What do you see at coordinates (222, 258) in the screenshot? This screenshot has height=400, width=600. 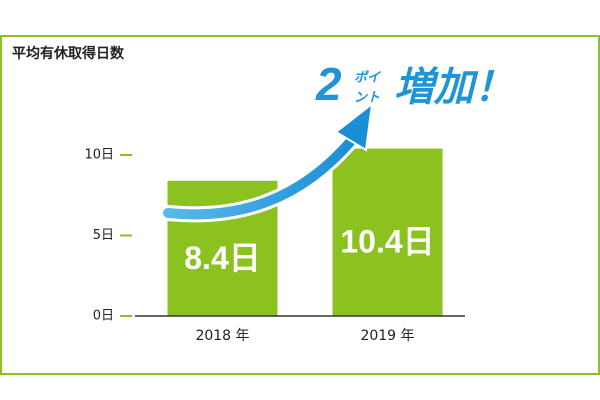 I see `value-label: 8.4日` at bounding box center [222, 258].